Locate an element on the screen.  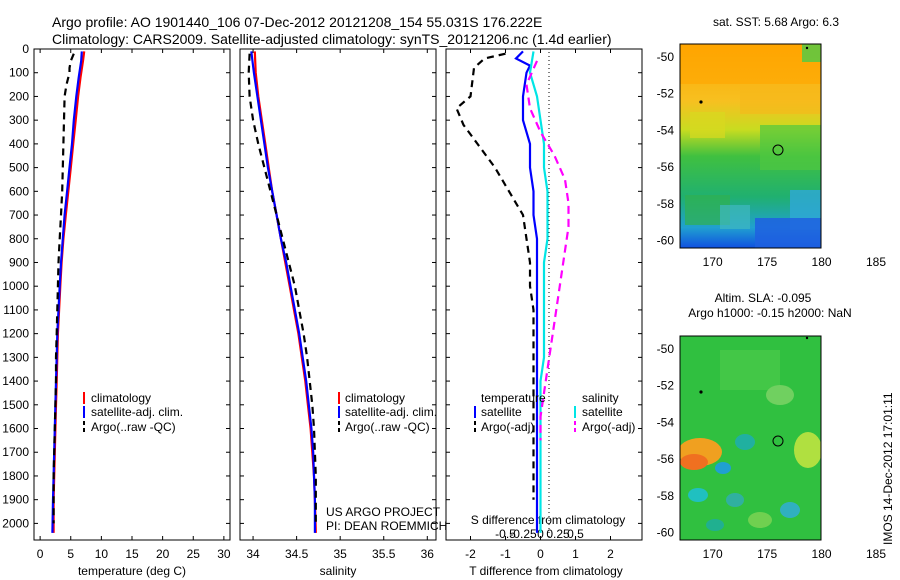
salinity-series is located at coordinates (282, 292).